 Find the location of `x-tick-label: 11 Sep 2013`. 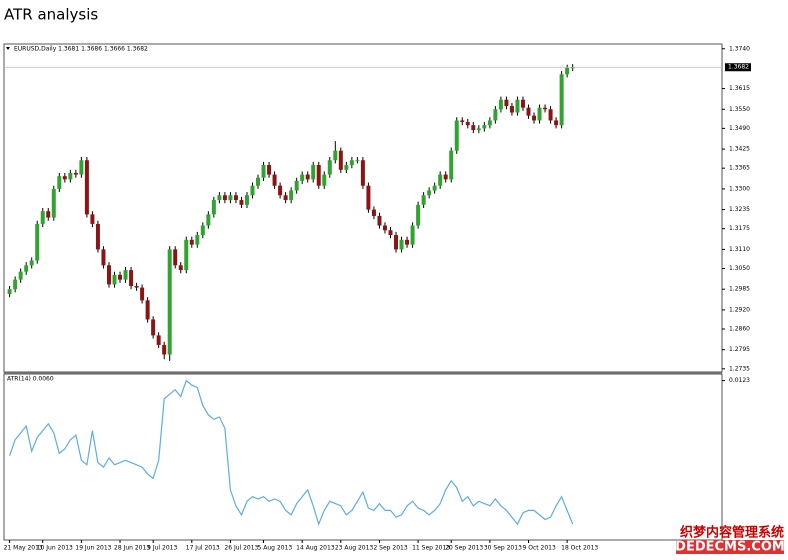

x-tick-label: 11 Sep 2013 is located at coordinates (431, 548).